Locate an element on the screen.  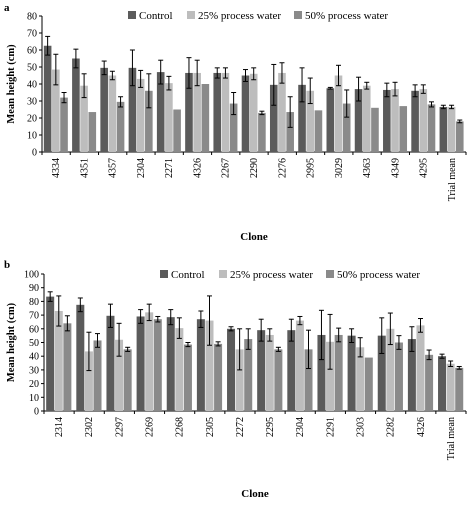
x-axis-label: Clone is located at coordinates (255, 494).